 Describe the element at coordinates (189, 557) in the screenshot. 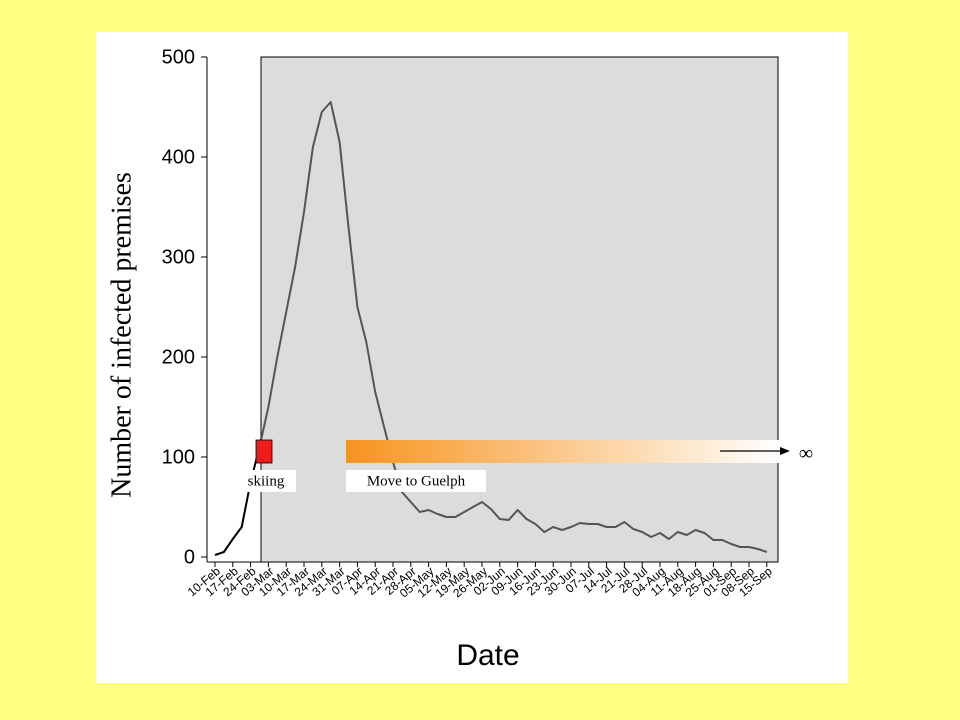

I see `y-tick-label: 0` at that location.